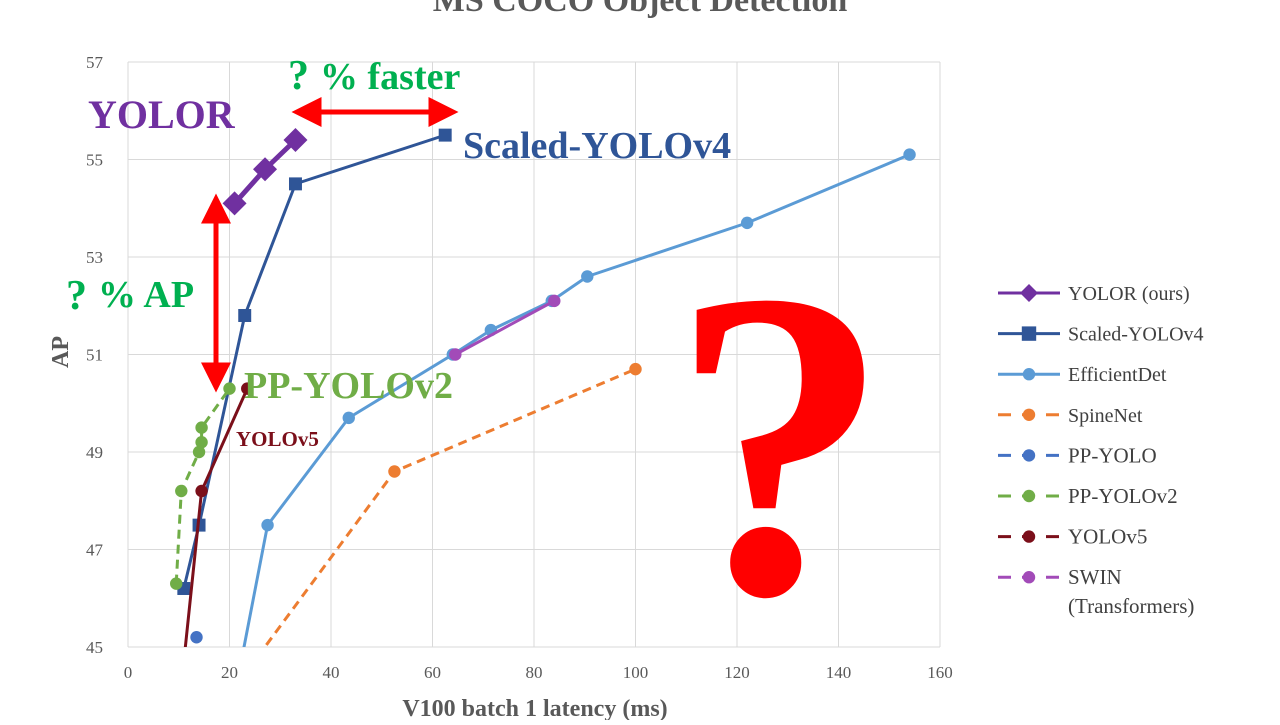  I want to click on scaled-yolov4-label: Scaled-YOLOv4, so click(597, 146).